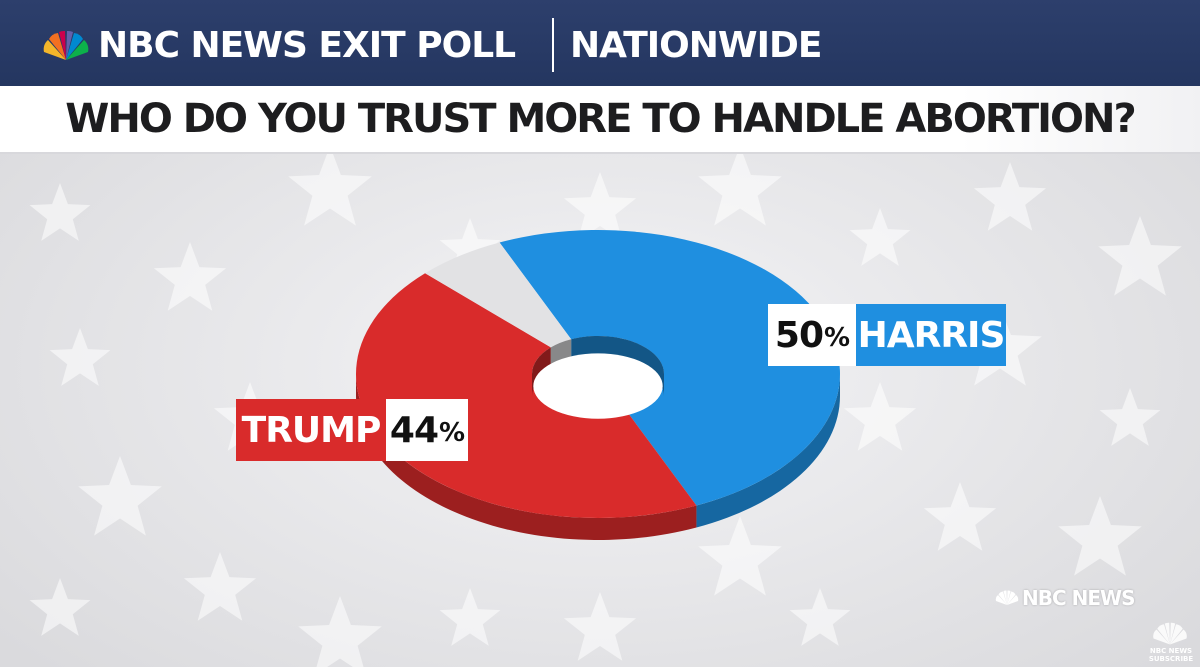 This screenshot has width=1200, height=667. Describe the element at coordinates (553, 45) in the screenshot. I see `header-divider` at that location.